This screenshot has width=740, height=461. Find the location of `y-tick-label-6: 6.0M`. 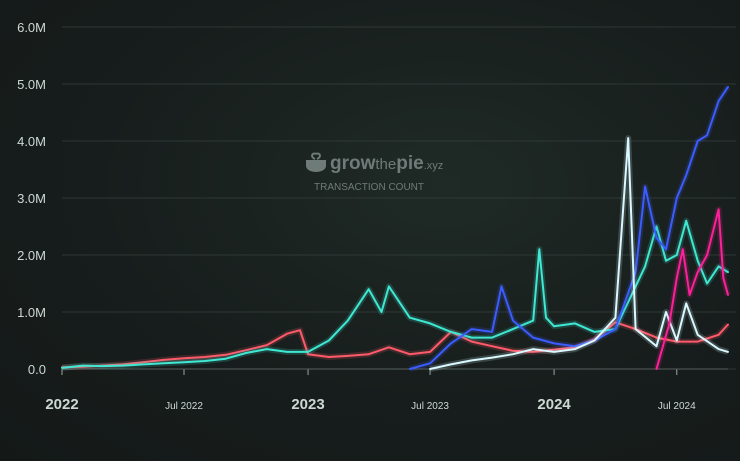

y-tick-label-6: 6.0M is located at coordinates (31, 27).